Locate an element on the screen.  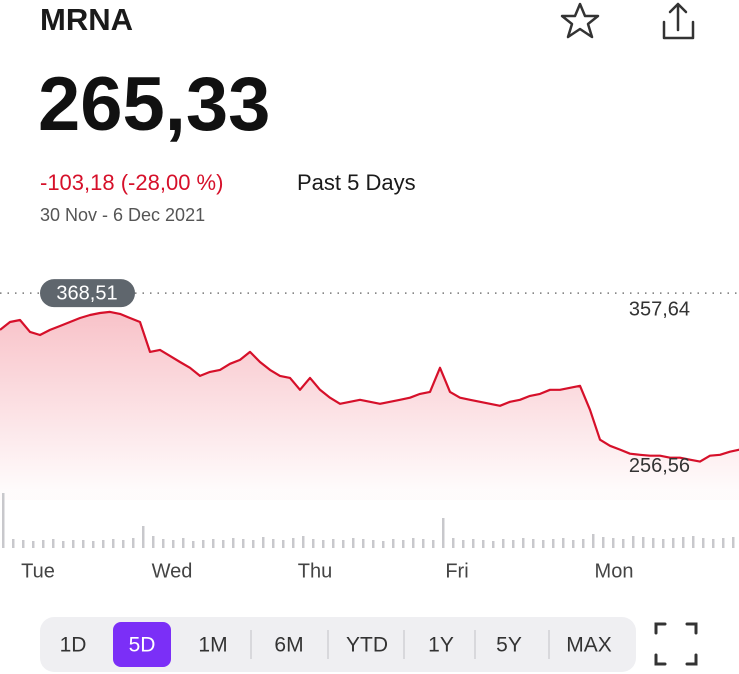
date-range: 30 Nov - 6 Dec 2021 is located at coordinates (122, 215).